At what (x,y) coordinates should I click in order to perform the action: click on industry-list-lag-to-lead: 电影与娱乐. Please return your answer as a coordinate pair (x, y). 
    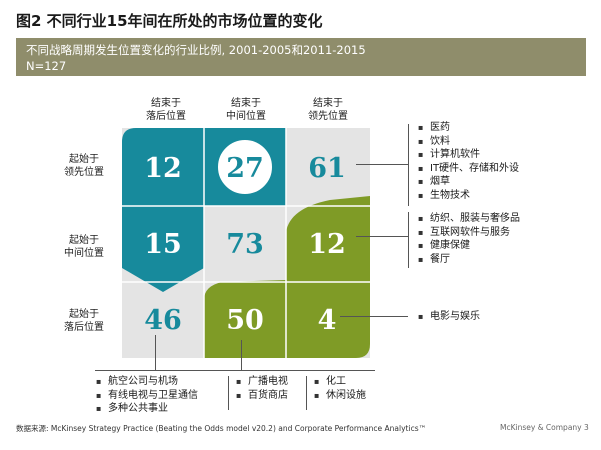
    Looking at the image, I should click on (449, 317).